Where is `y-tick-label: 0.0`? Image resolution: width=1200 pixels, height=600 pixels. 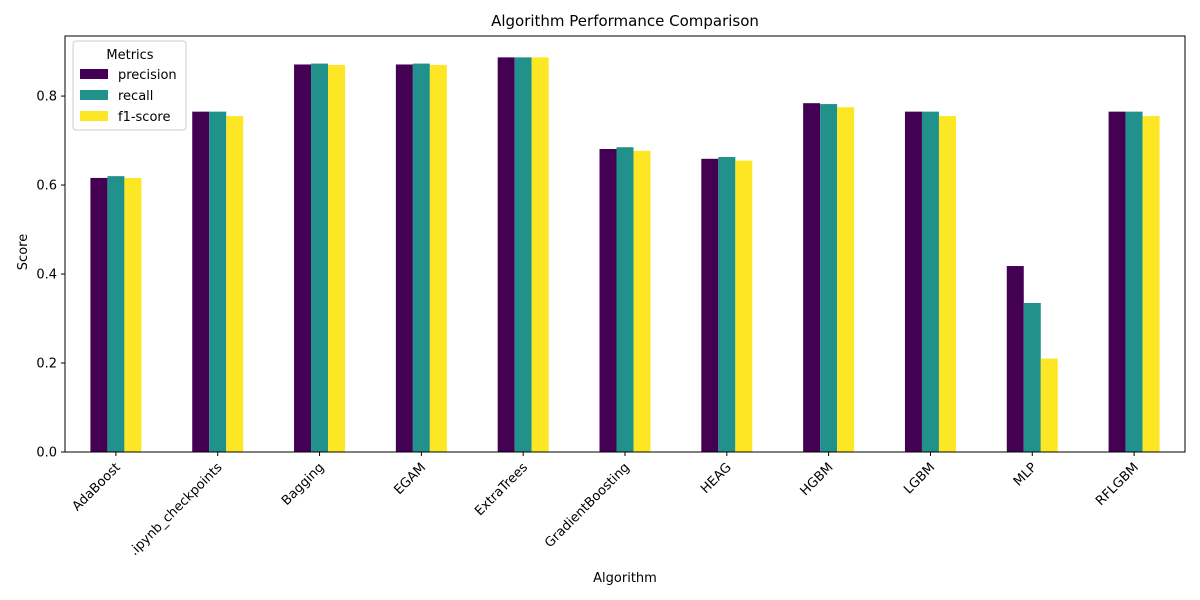
y-tick-label: 0.0 is located at coordinates (46, 453).